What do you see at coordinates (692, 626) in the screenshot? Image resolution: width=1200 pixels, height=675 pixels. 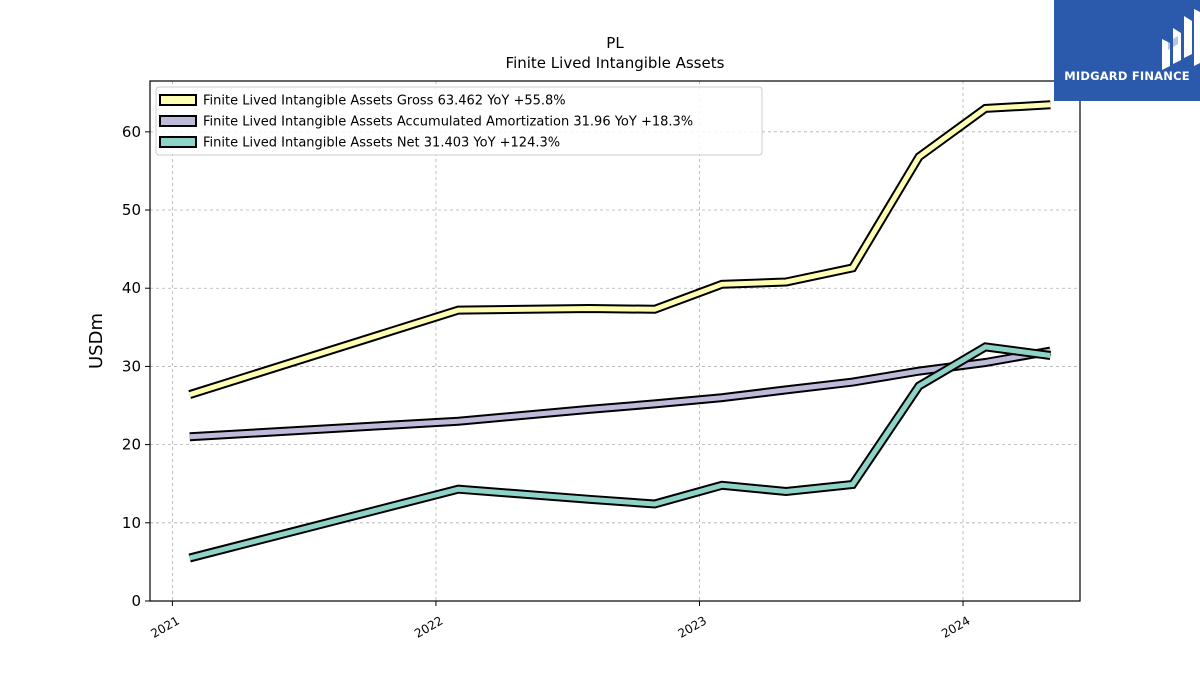 I see `x-tick-label: 2023` at bounding box center [692, 626].